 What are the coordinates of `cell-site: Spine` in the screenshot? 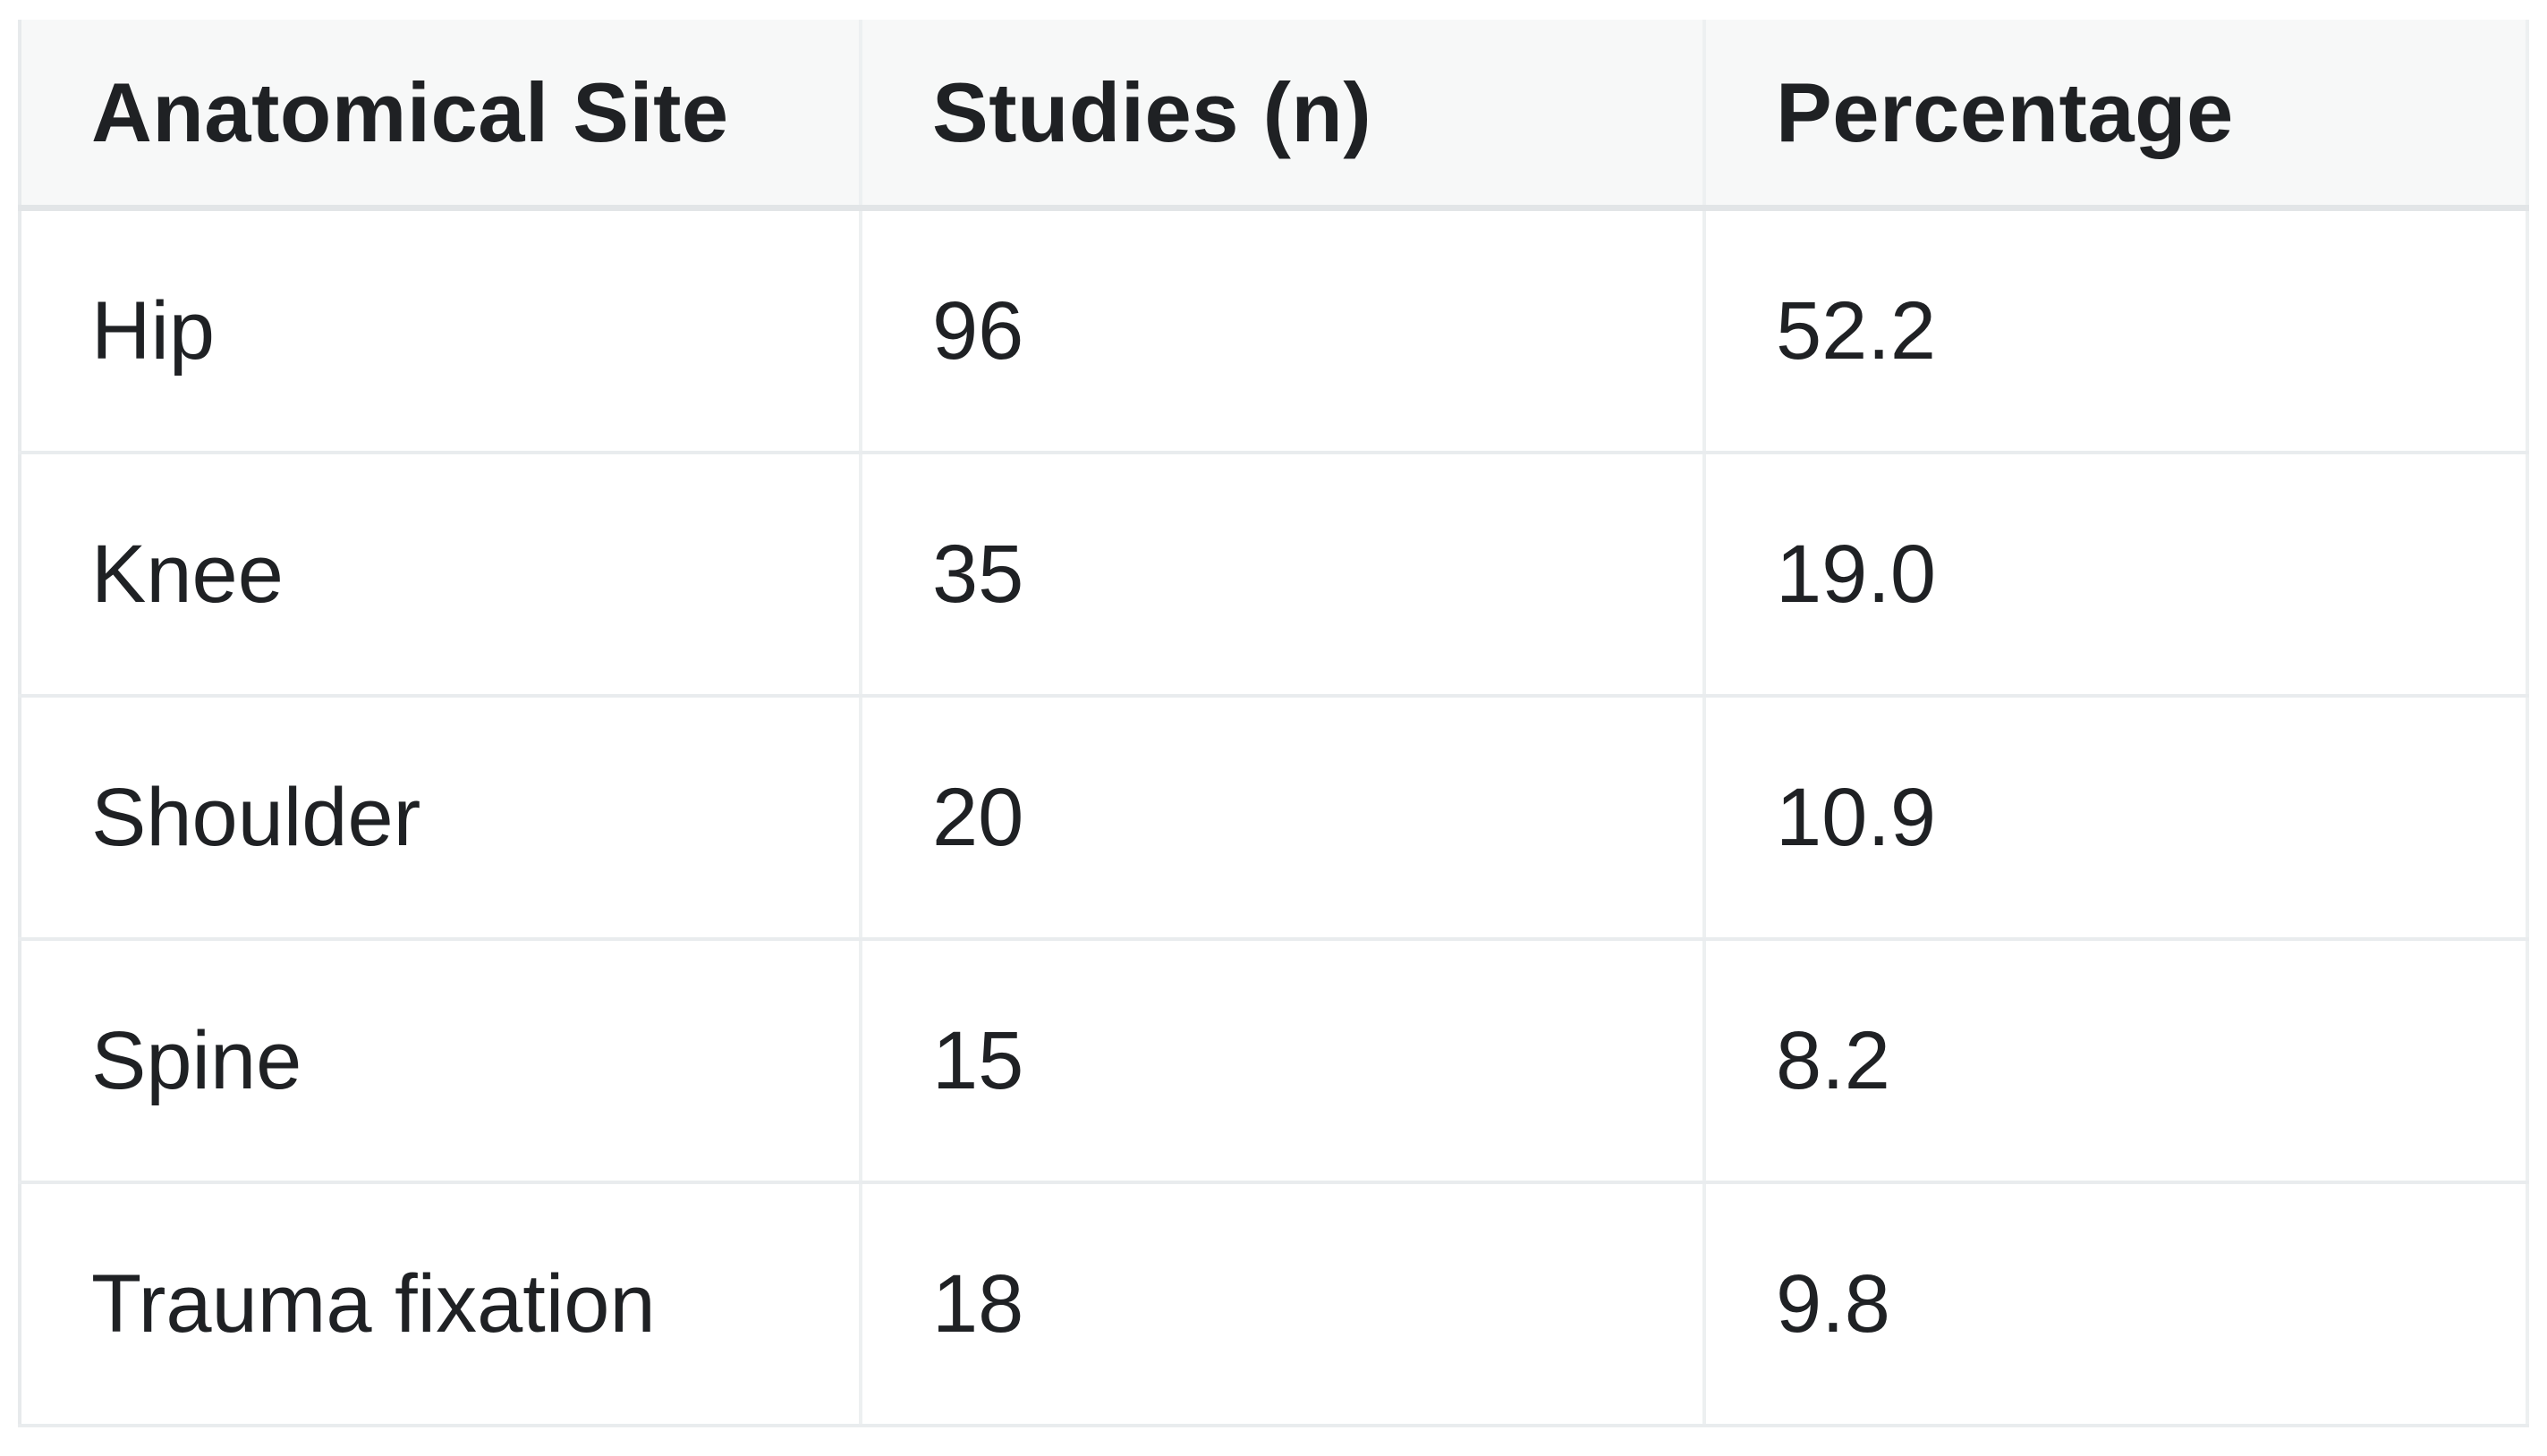 It's located at (440, 1061).